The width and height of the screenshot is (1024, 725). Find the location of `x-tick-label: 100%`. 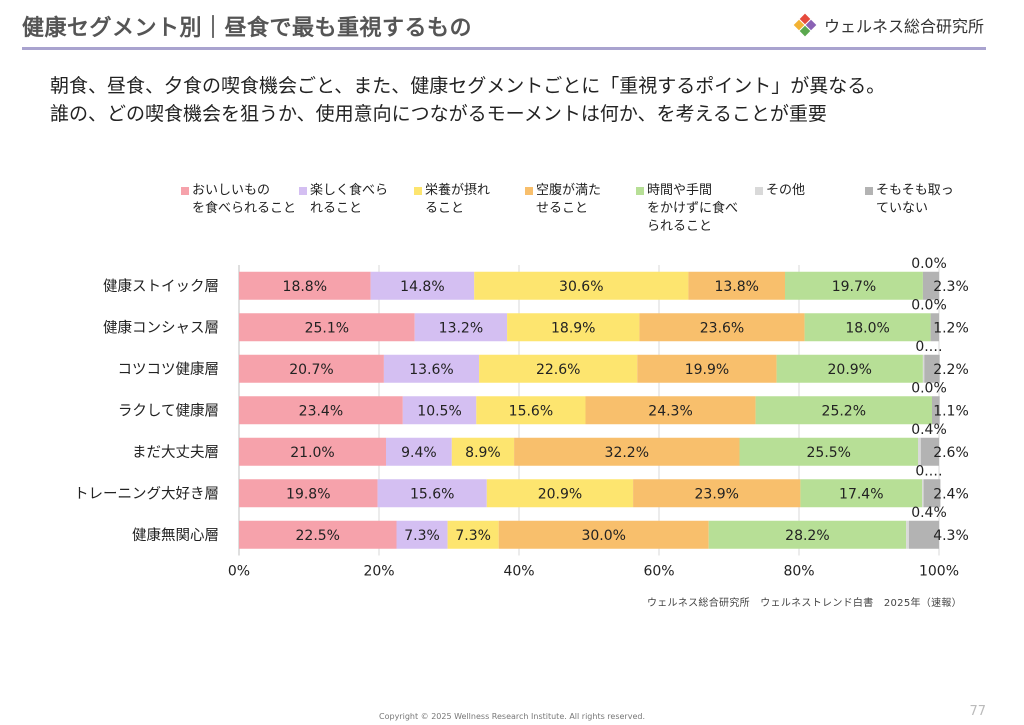

x-tick-label: 100% is located at coordinates (939, 572).